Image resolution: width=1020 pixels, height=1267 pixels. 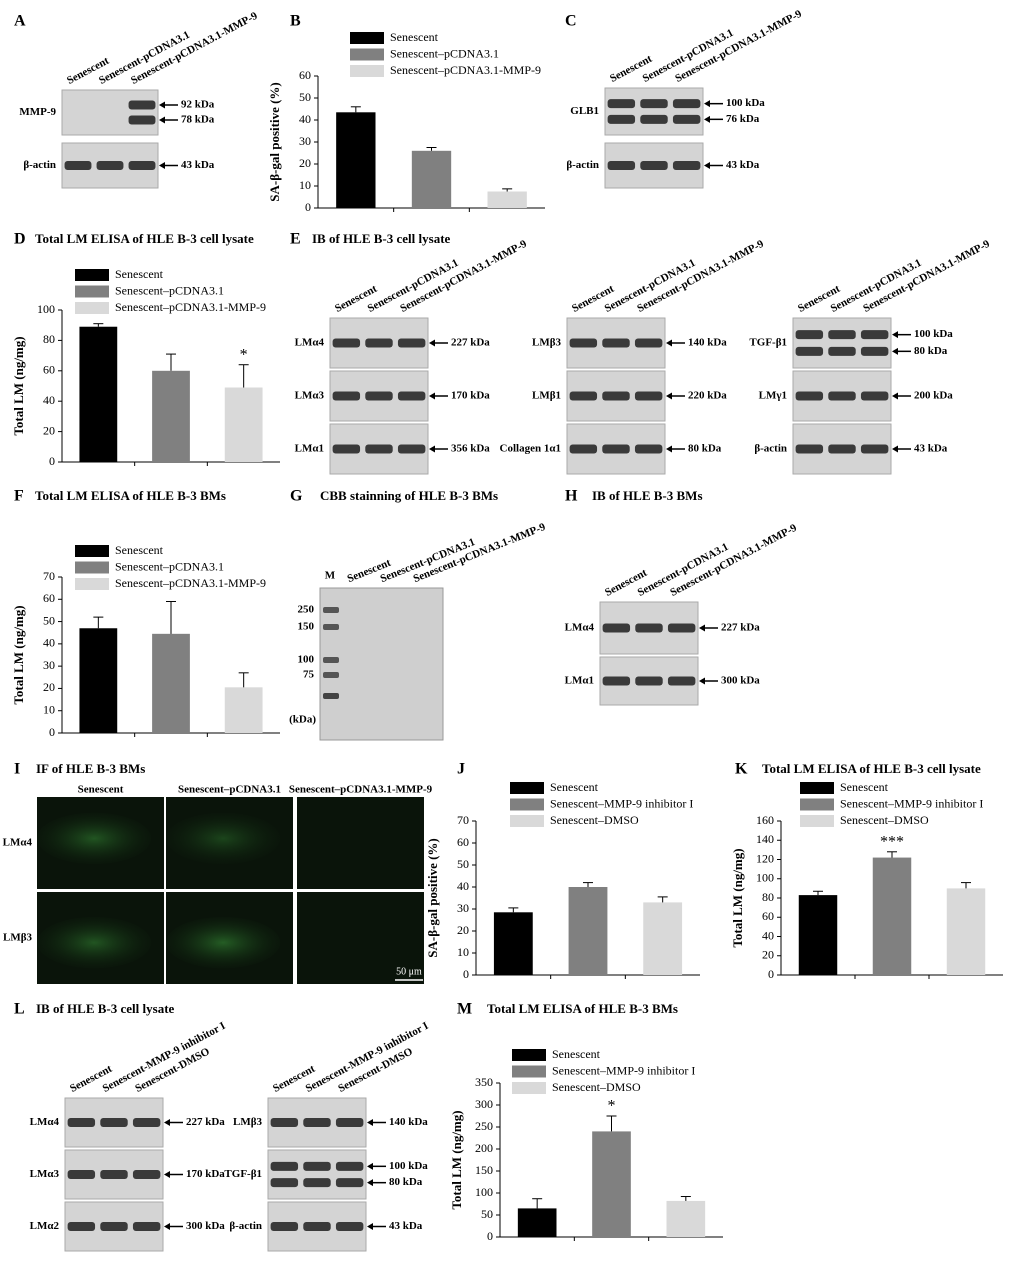 What do you see at coordinates (190, 583) in the screenshot?
I see `legend-label: Senescent–pCDNA3.1-MMP-9` at bounding box center [190, 583].